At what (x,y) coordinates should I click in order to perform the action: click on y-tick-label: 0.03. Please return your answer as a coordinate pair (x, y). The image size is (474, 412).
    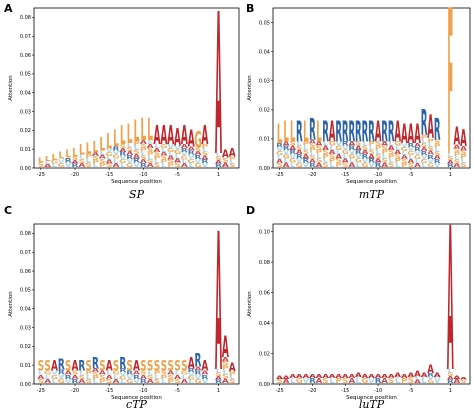
    Looking at the image, I should click on (264, 82).